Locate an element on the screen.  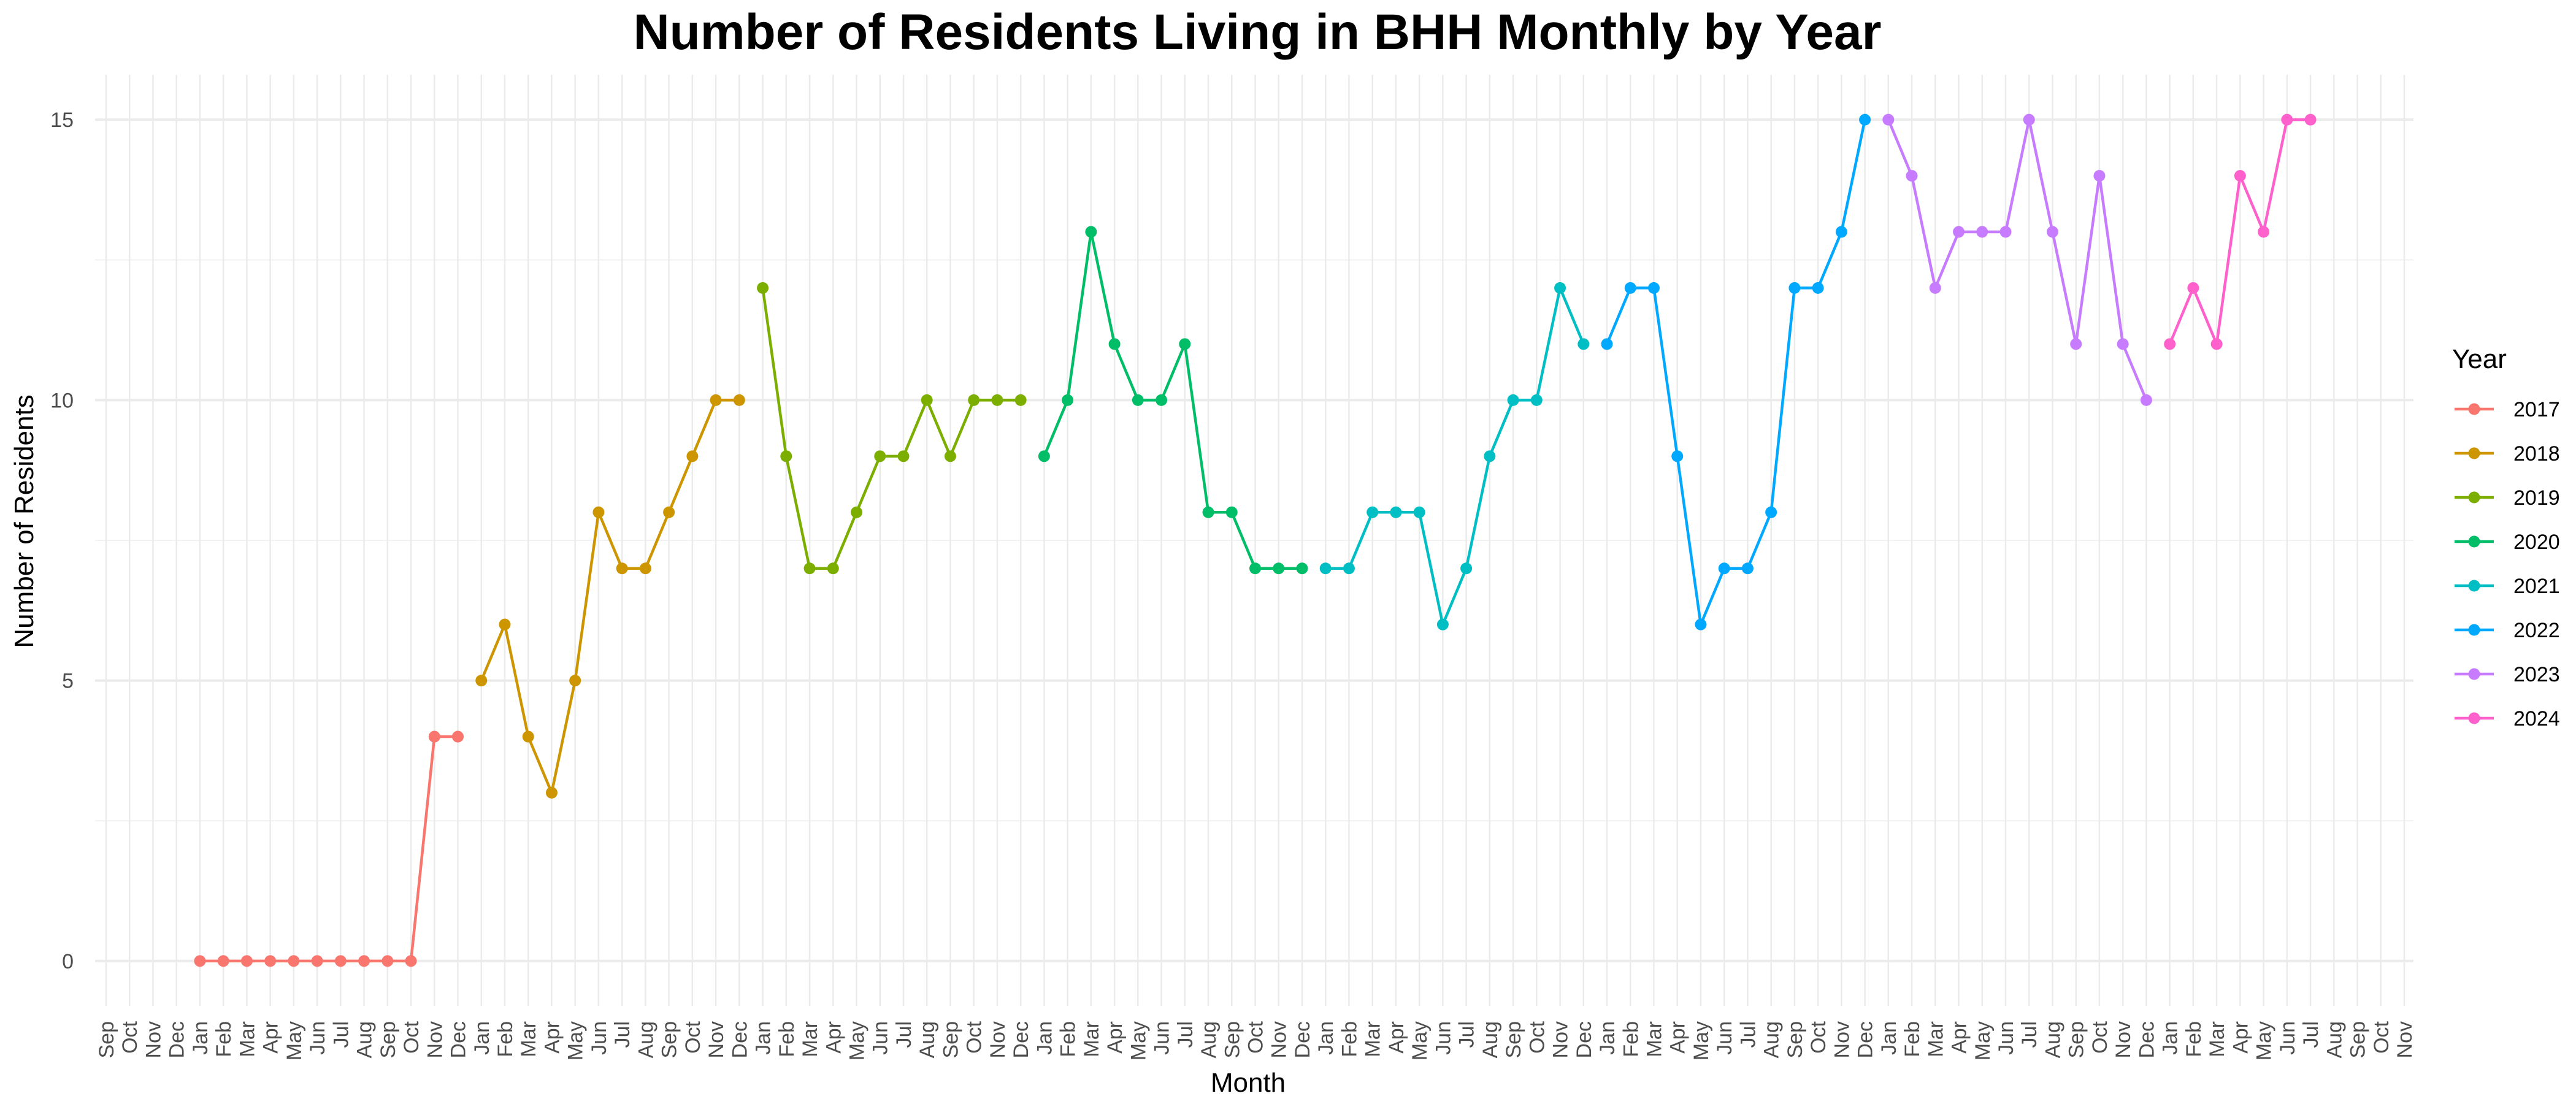
y-axis-ticks: 0 5 10 15 is located at coordinates (62, 541).